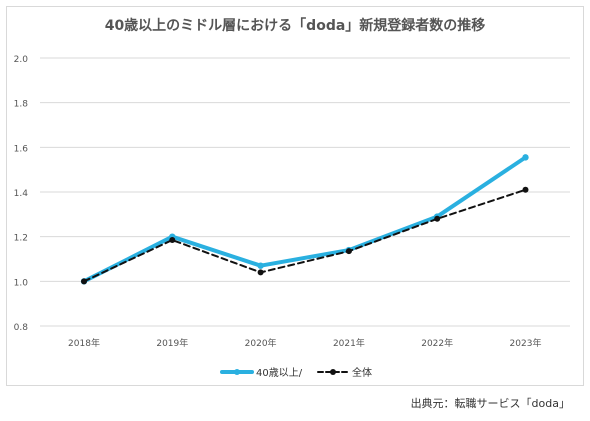  Describe the element at coordinates (21, 239) in the screenshot. I see `y-tick-label: 1.2` at that location.